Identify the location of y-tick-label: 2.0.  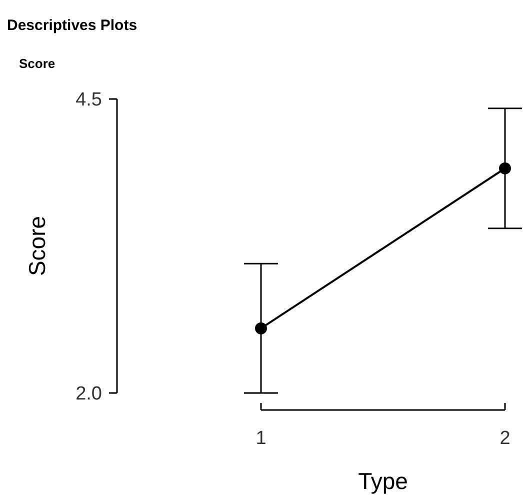
(89, 394).